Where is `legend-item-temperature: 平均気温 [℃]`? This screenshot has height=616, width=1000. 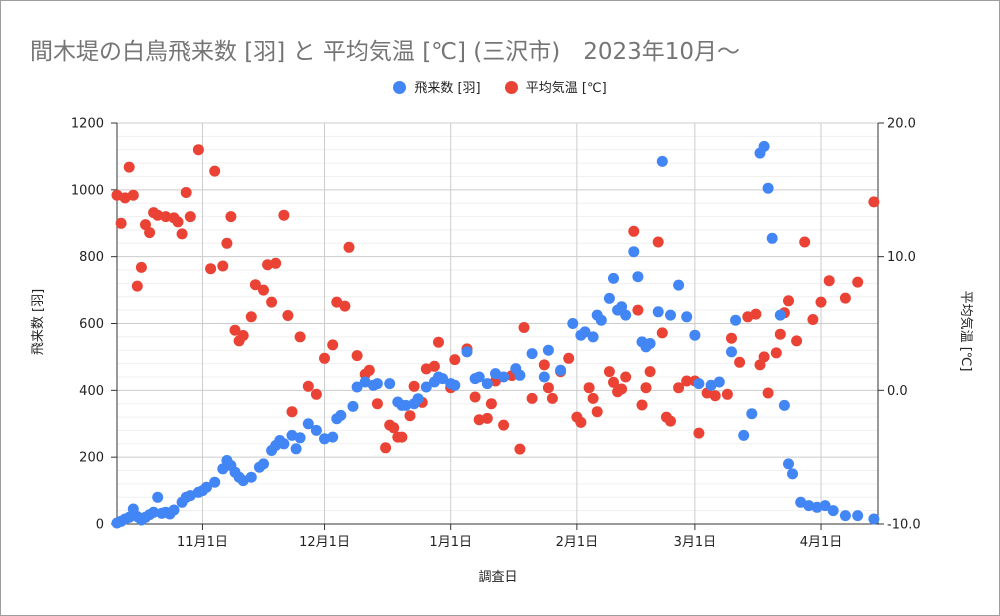
legend-item-temperature: 平均気温 [℃] is located at coordinates (555, 86).